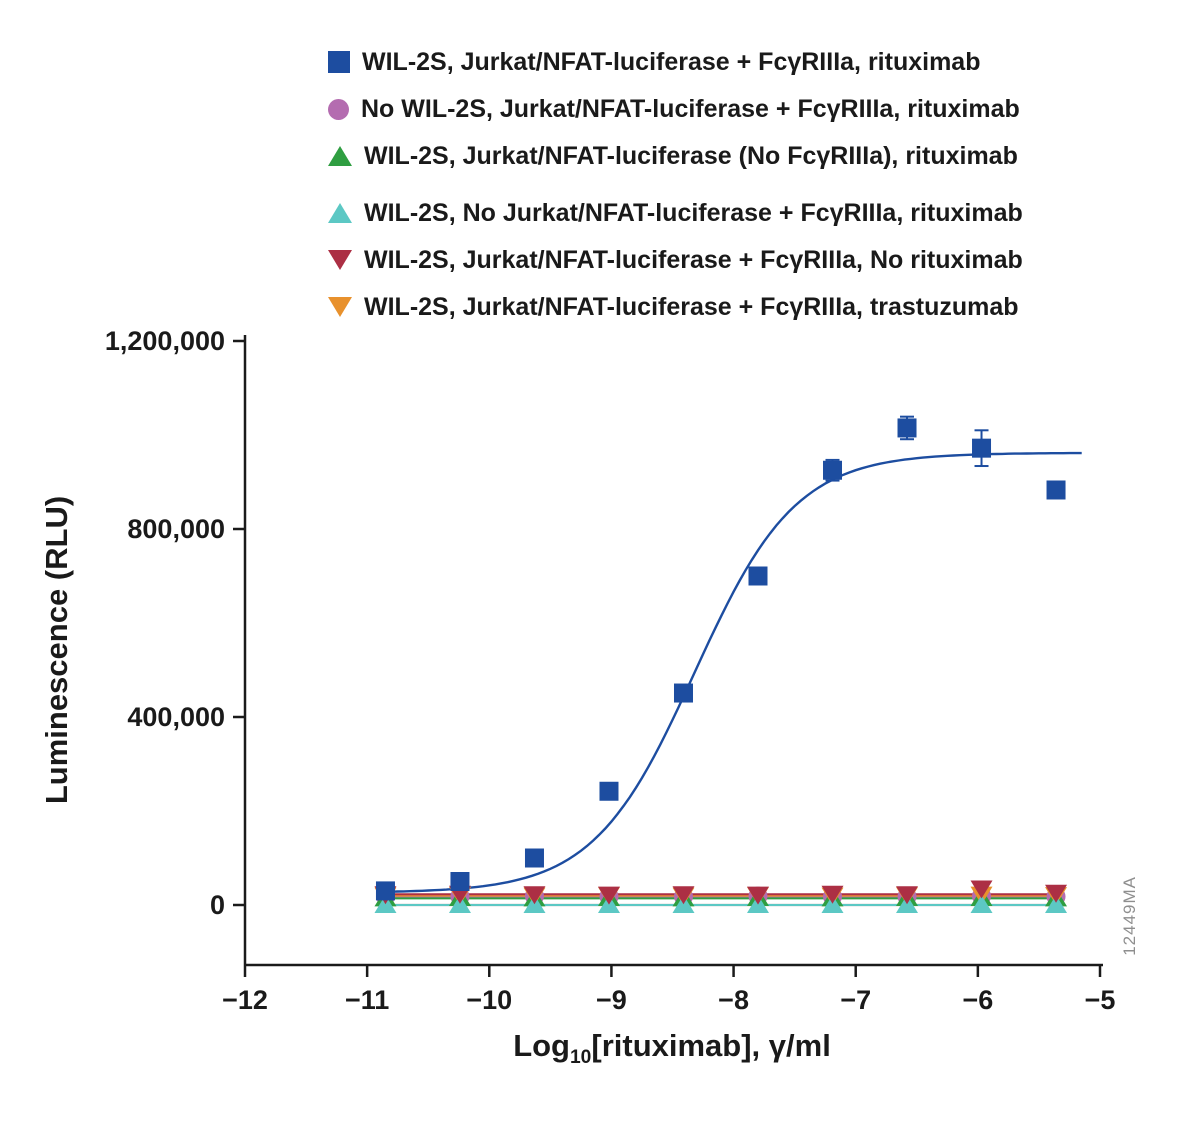  Describe the element at coordinates (581, 1058) in the screenshot. I see `x-axis-title-subscript: 10` at that location.